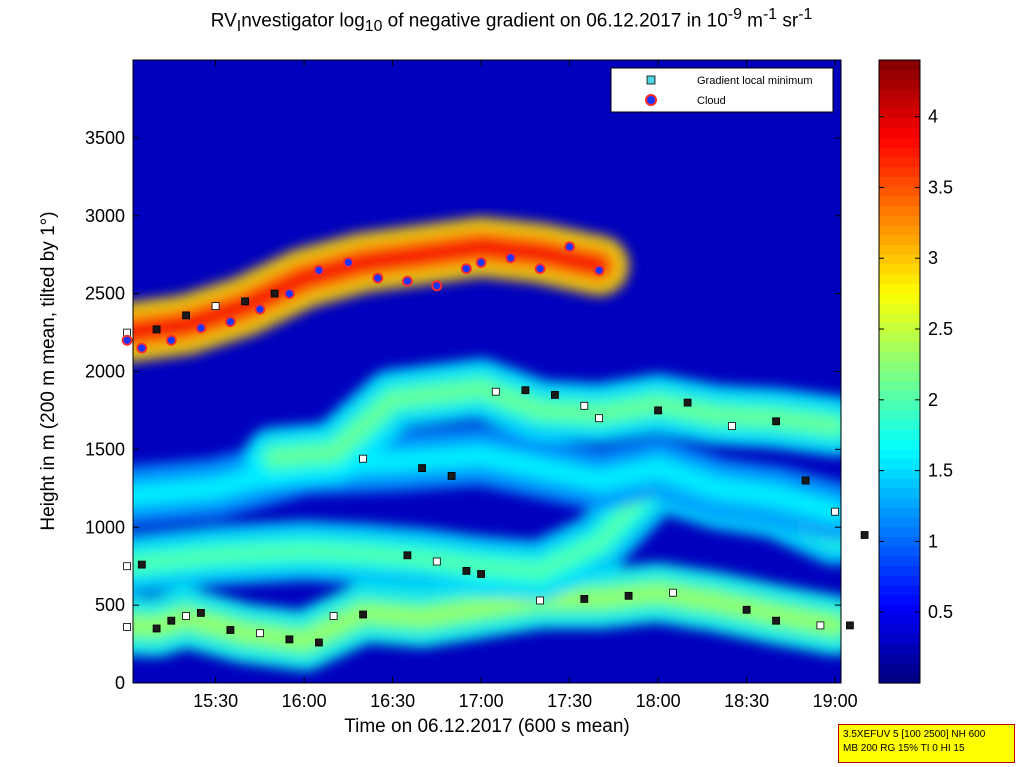 Image resolution: width=1023 pixels, height=767 pixels. Describe the element at coordinates (487, 616) in the screenshot. I see `heat-band-0-core` at that location.